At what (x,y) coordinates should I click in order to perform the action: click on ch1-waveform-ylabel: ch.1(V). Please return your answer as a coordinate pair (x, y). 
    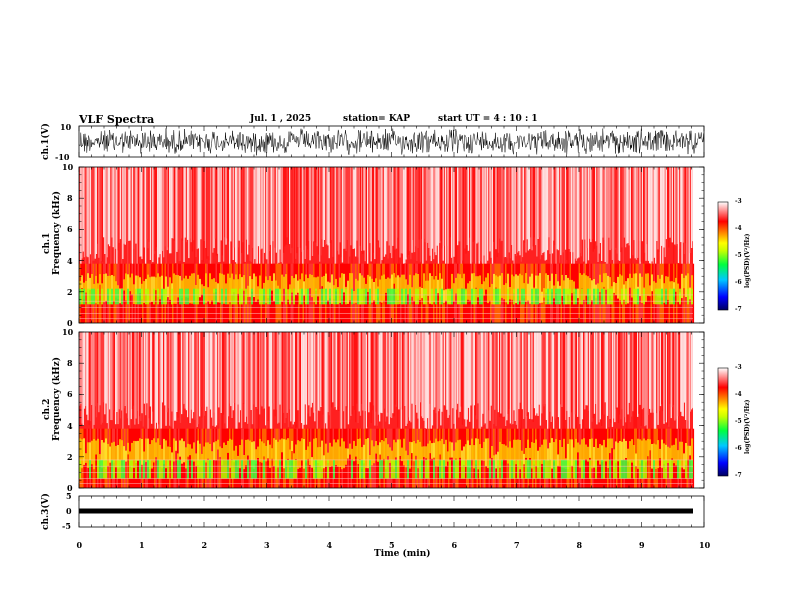
    Looking at the image, I should click on (46, 141).